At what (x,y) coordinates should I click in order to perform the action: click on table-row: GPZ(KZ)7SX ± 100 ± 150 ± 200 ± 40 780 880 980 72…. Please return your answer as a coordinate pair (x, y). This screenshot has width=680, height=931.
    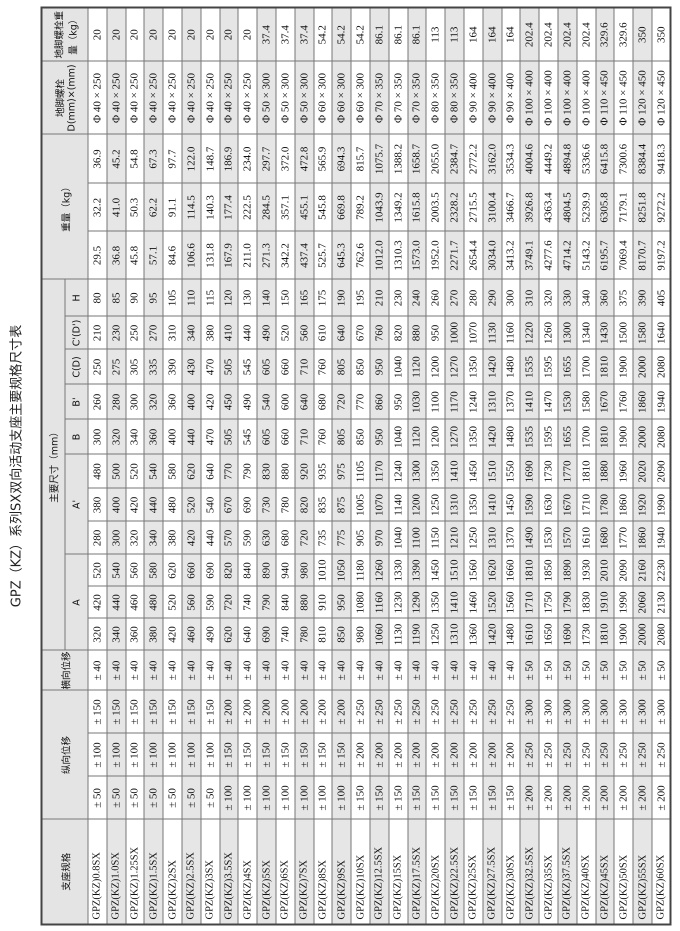
    Looking at the image, I should click on (304, 465).